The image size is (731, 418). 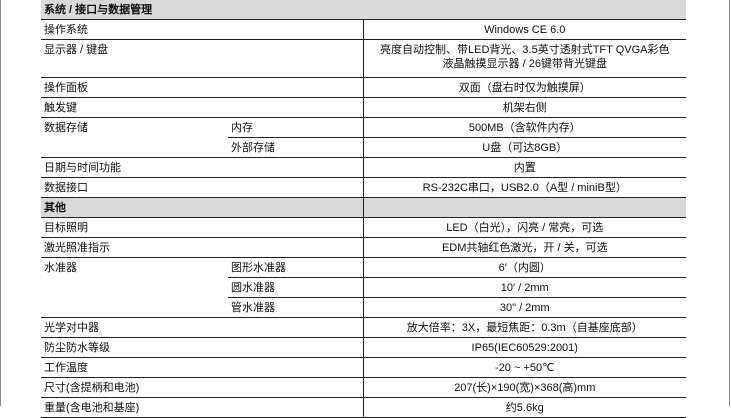 I want to click on sub-label: 图形水准器, so click(x=295, y=267).